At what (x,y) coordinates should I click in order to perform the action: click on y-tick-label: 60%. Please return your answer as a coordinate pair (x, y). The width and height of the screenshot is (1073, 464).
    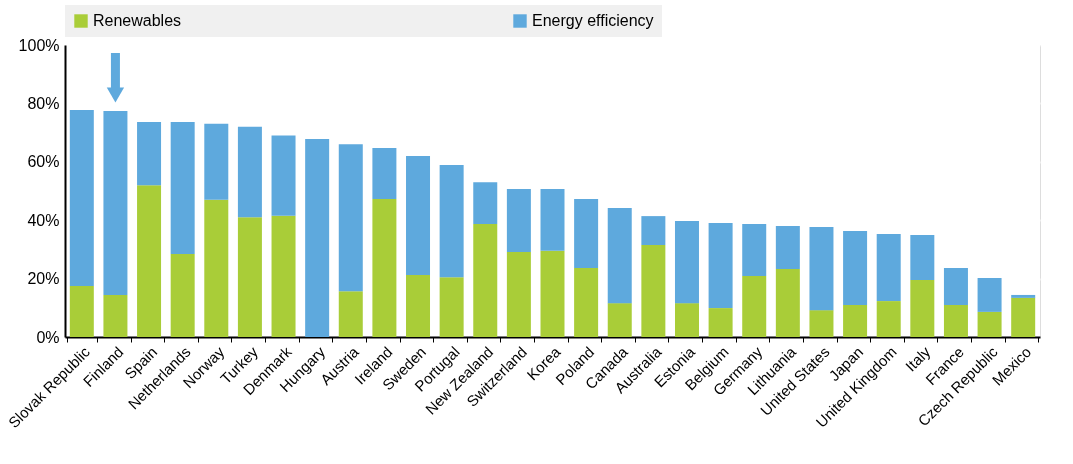
    Looking at the image, I should click on (43, 162).